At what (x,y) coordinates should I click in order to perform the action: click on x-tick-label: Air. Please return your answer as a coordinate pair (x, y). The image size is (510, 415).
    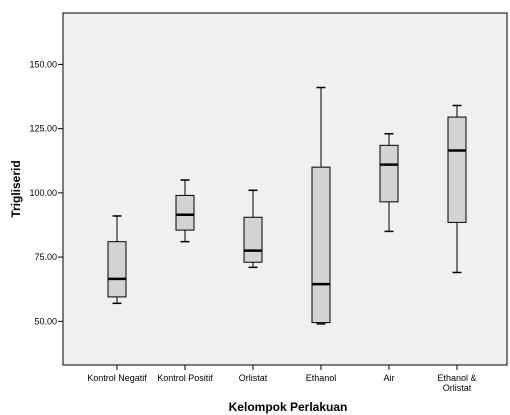
    Looking at the image, I should click on (389, 378).